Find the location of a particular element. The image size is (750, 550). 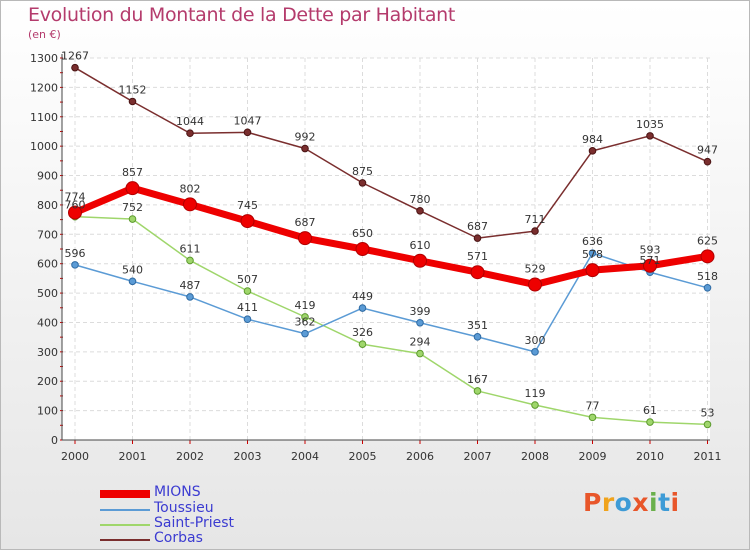

y-tick-label: 200 is located at coordinates (47, 381).